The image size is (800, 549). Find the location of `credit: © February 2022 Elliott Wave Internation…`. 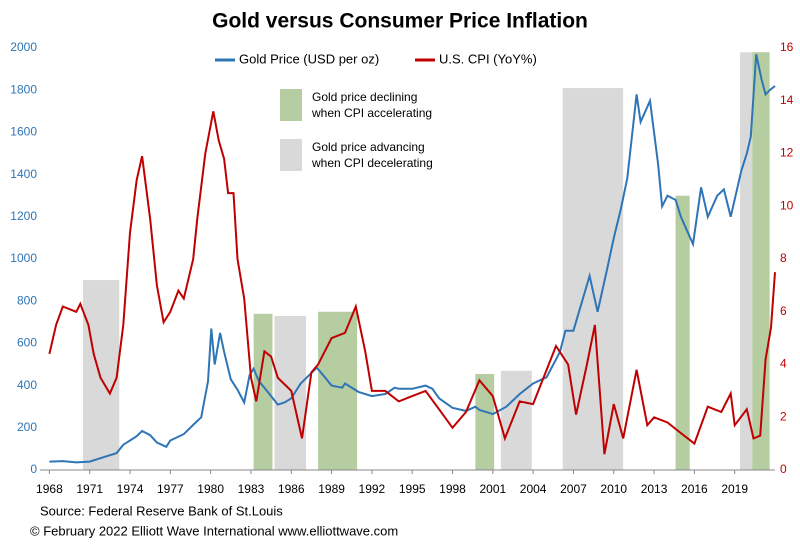

credit: © February 2022 Elliott Wave Internation… is located at coordinates (214, 530).